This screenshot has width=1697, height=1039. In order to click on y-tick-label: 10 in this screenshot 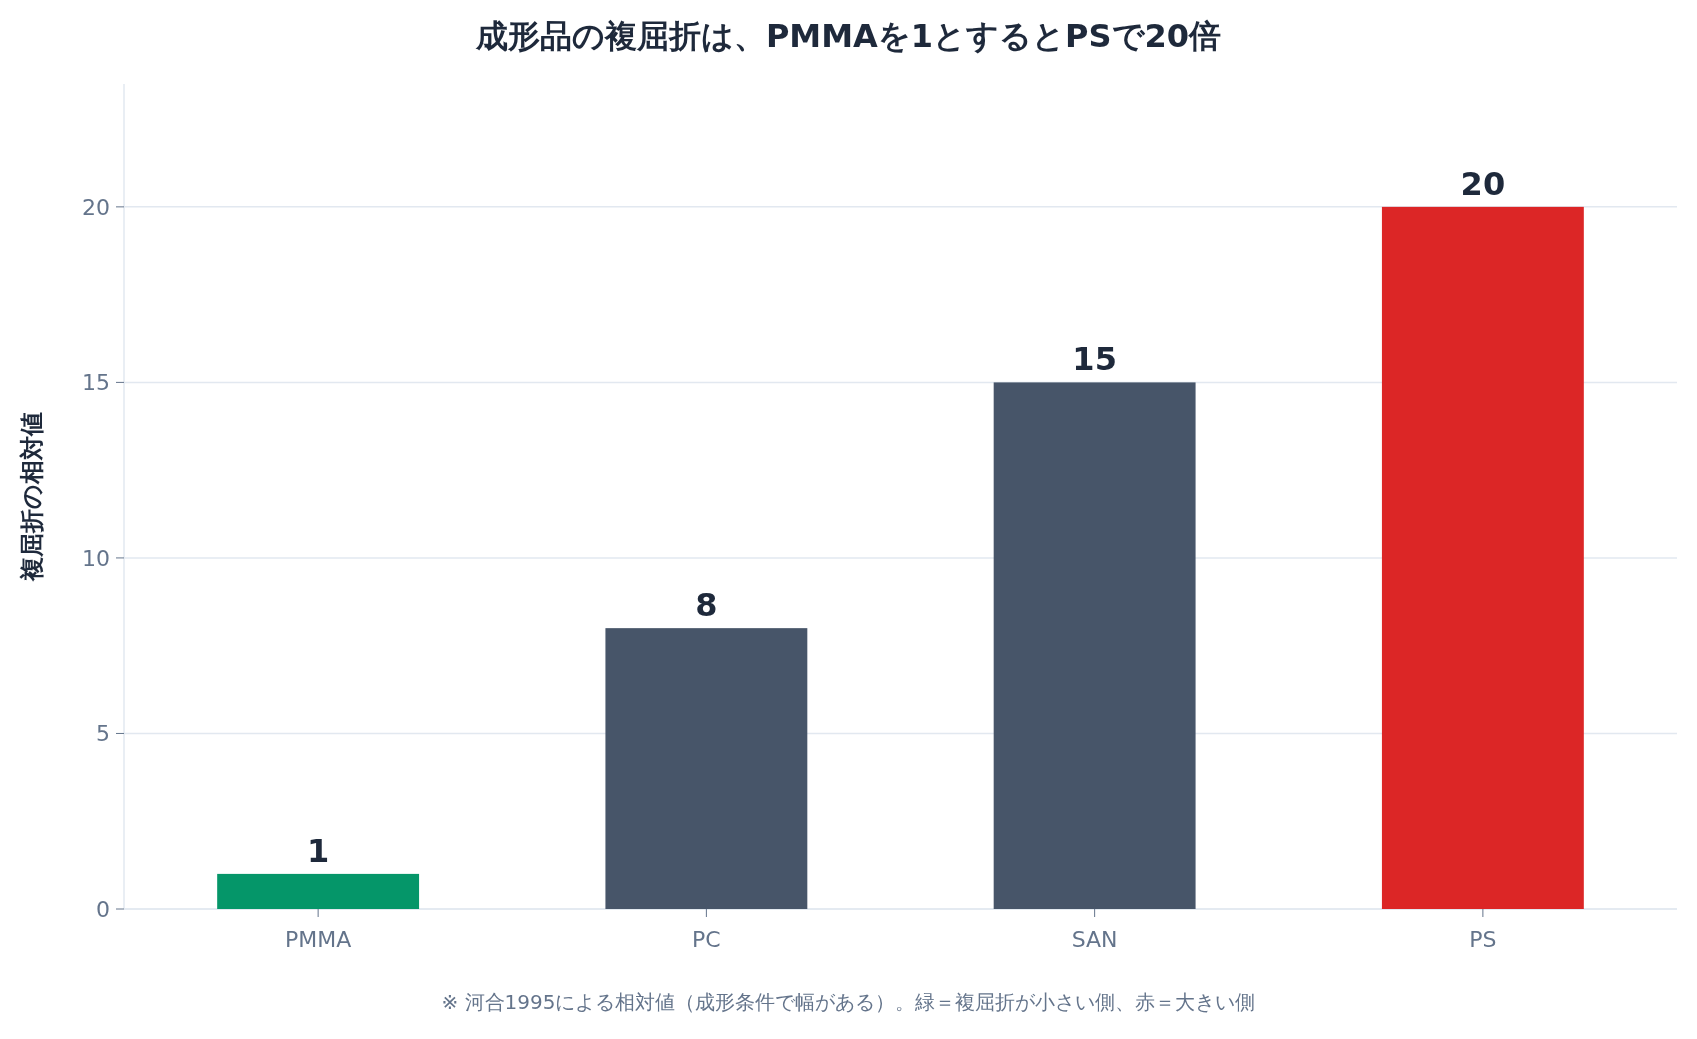, I will do `click(96, 558)`.